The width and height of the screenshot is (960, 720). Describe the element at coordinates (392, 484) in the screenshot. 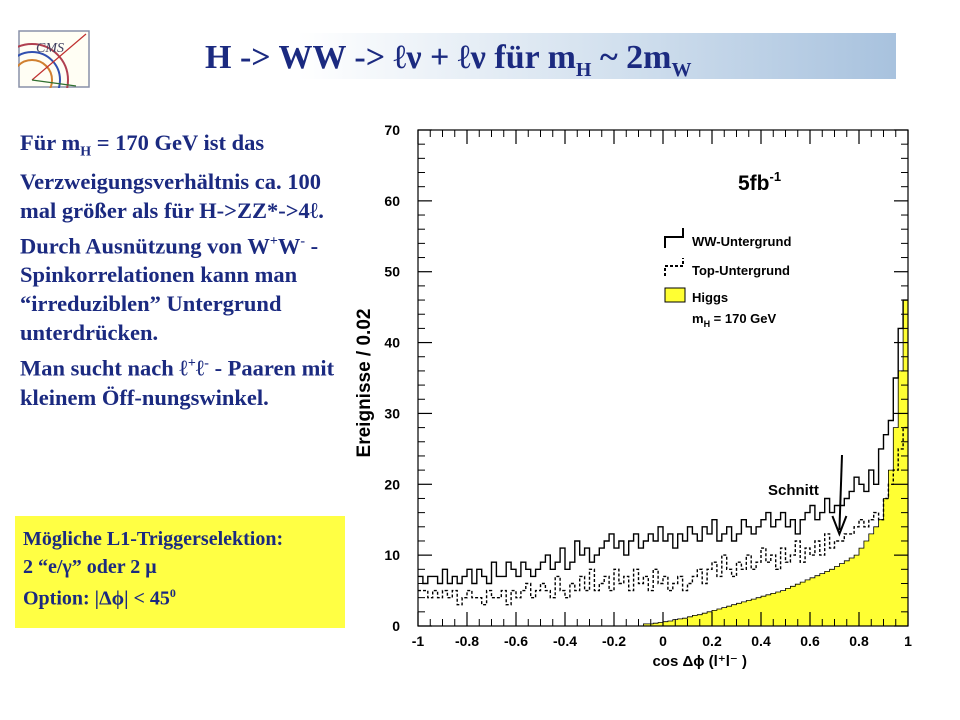

I see `y-tick-label: 20` at that location.